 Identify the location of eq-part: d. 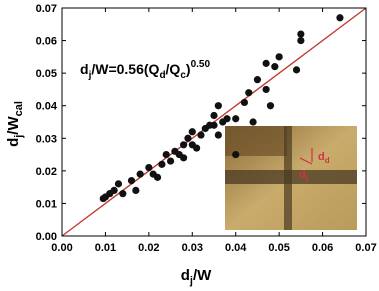
(84, 69).